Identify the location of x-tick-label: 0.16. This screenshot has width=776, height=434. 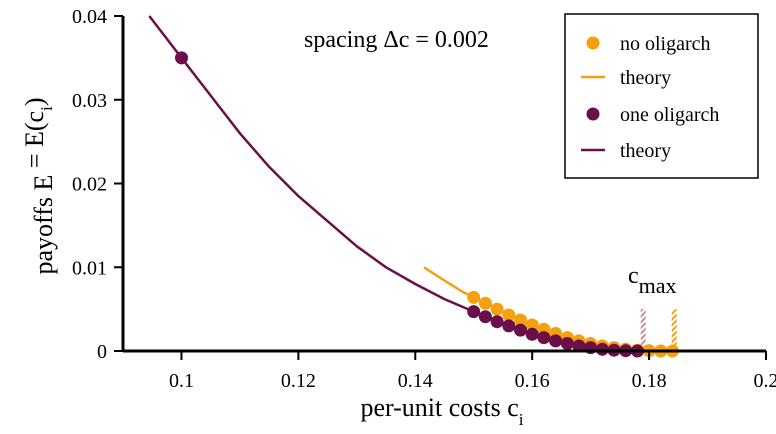
(532, 381).